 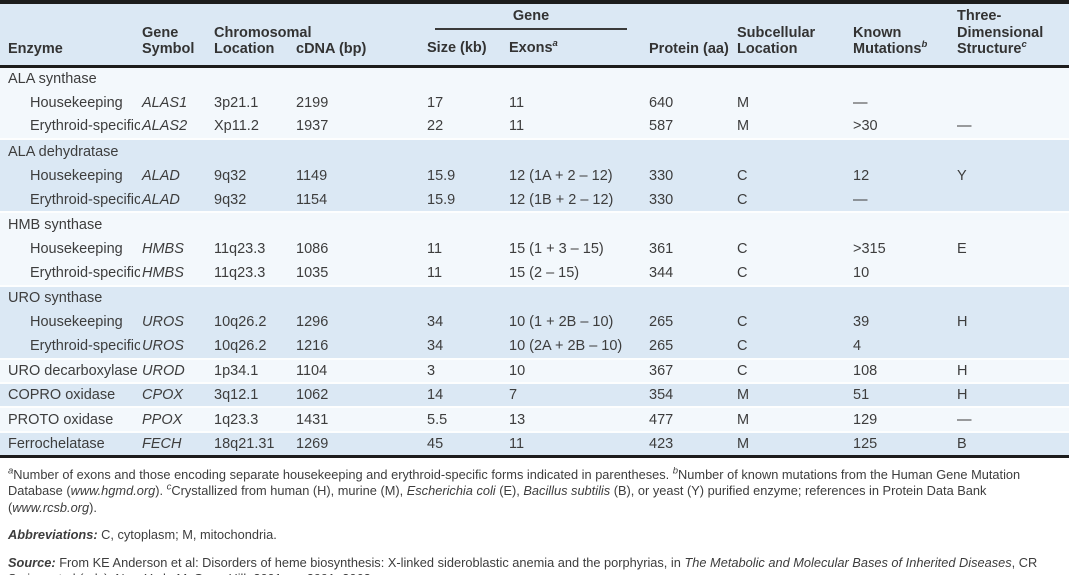 What do you see at coordinates (691, 395) in the screenshot?
I see `cell-protein-aa: 354` at bounding box center [691, 395].